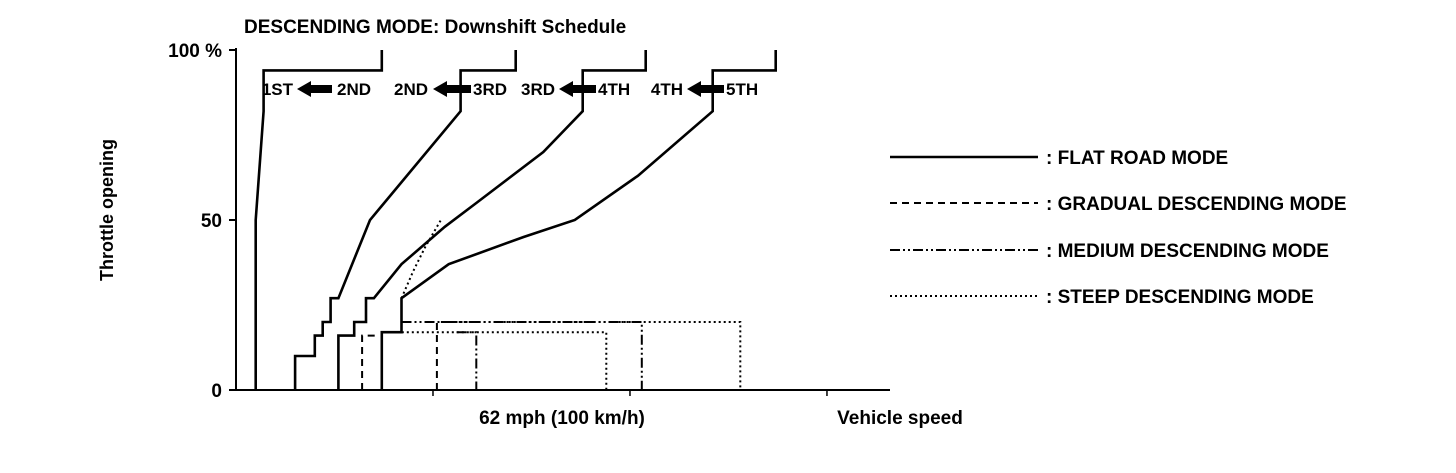 The height and width of the screenshot is (473, 1456). What do you see at coordinates (1180, 297) in the screenshot?
I see `legend-label: : STEEP DESCENDING MODE` at bounding box center [1180, 297].